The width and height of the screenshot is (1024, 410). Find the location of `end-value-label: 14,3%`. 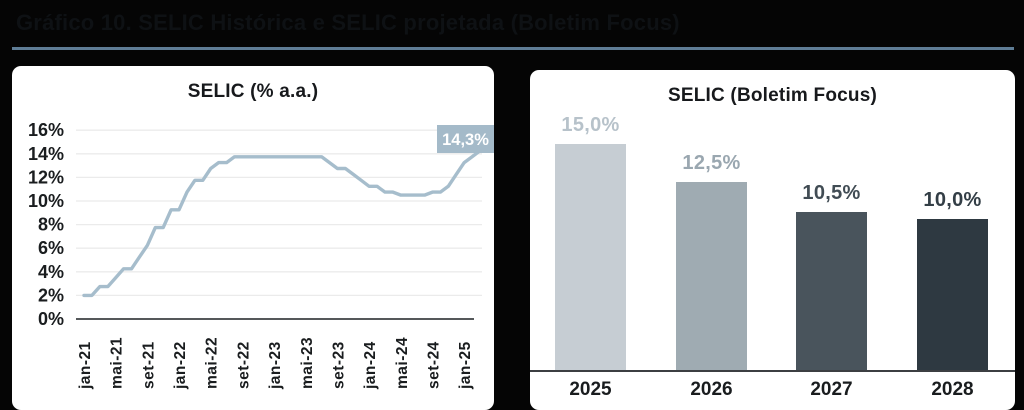

end-value-label: 14,3% is located at coordinates (465, 140).